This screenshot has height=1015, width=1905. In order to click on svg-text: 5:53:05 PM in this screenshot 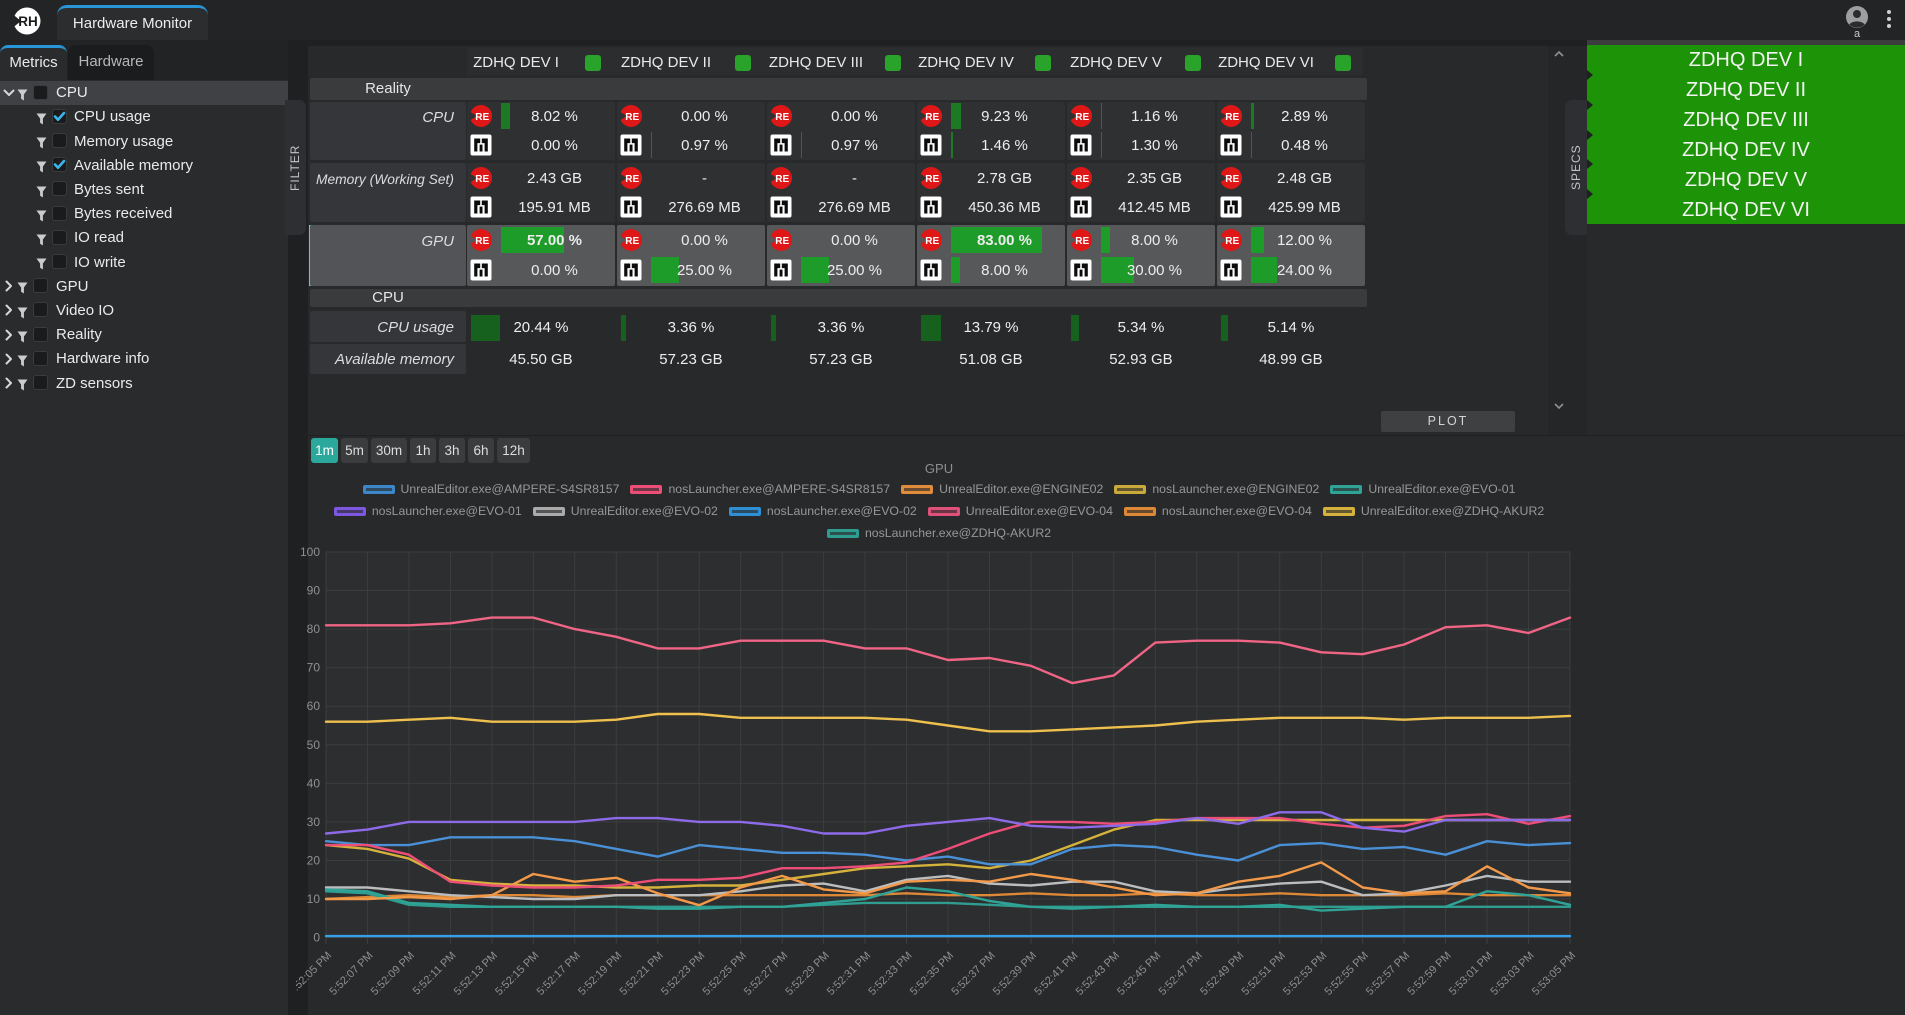, I will do `click(1554, 974)`.